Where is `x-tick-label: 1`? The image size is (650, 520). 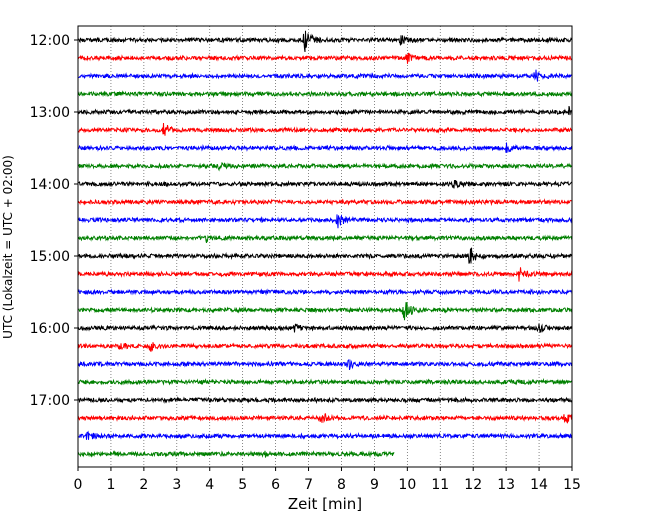 x-tick-label: 1 is located at coordinates (110, 485).